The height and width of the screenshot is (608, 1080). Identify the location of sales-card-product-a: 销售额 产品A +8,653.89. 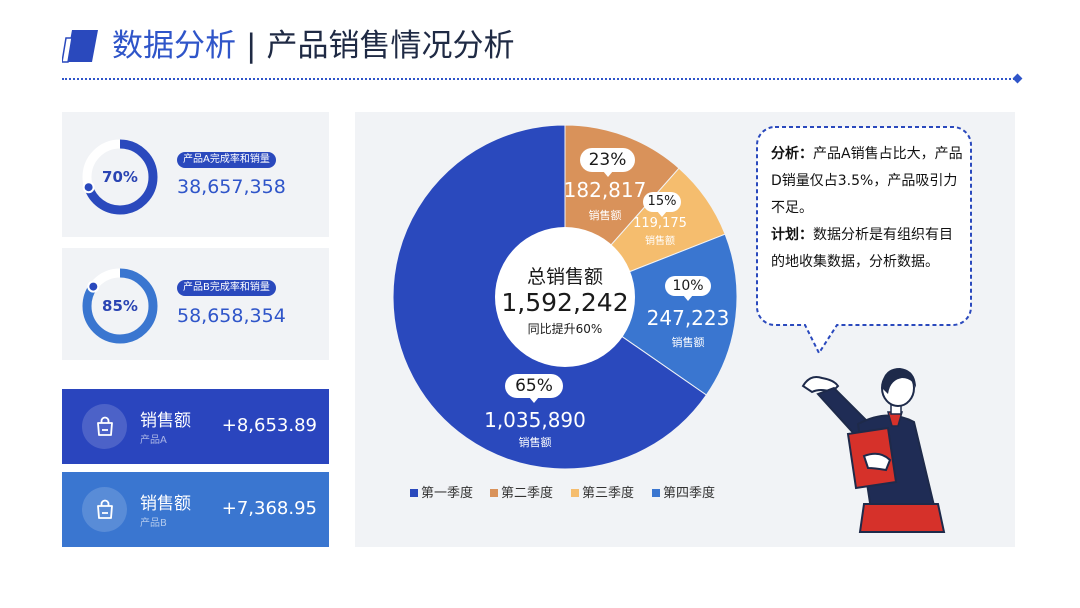
(195, 426).